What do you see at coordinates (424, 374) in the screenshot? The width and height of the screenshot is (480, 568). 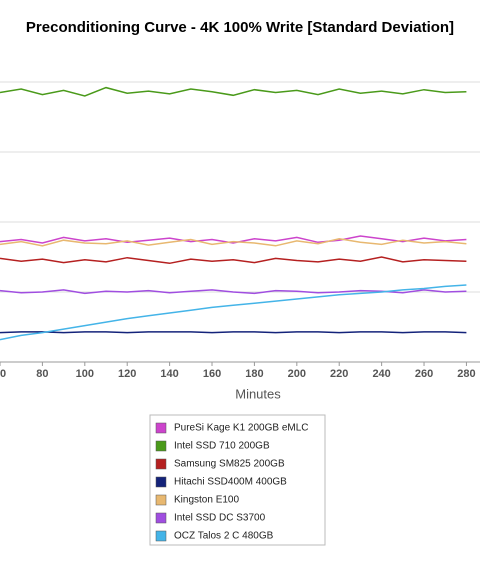 I see `x-tick-label: 260` at bounding box center [424, 374].